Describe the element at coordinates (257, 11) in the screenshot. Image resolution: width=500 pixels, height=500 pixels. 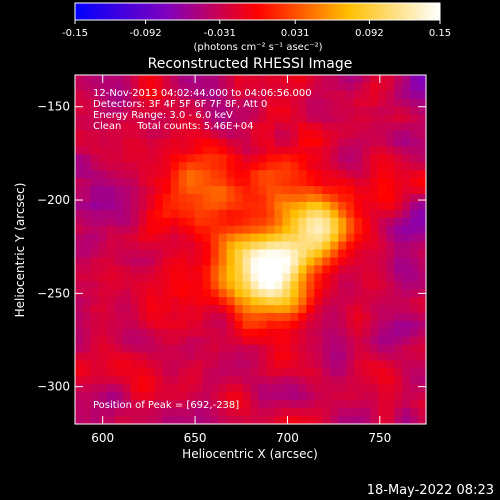
I see `colorbar` at that location.